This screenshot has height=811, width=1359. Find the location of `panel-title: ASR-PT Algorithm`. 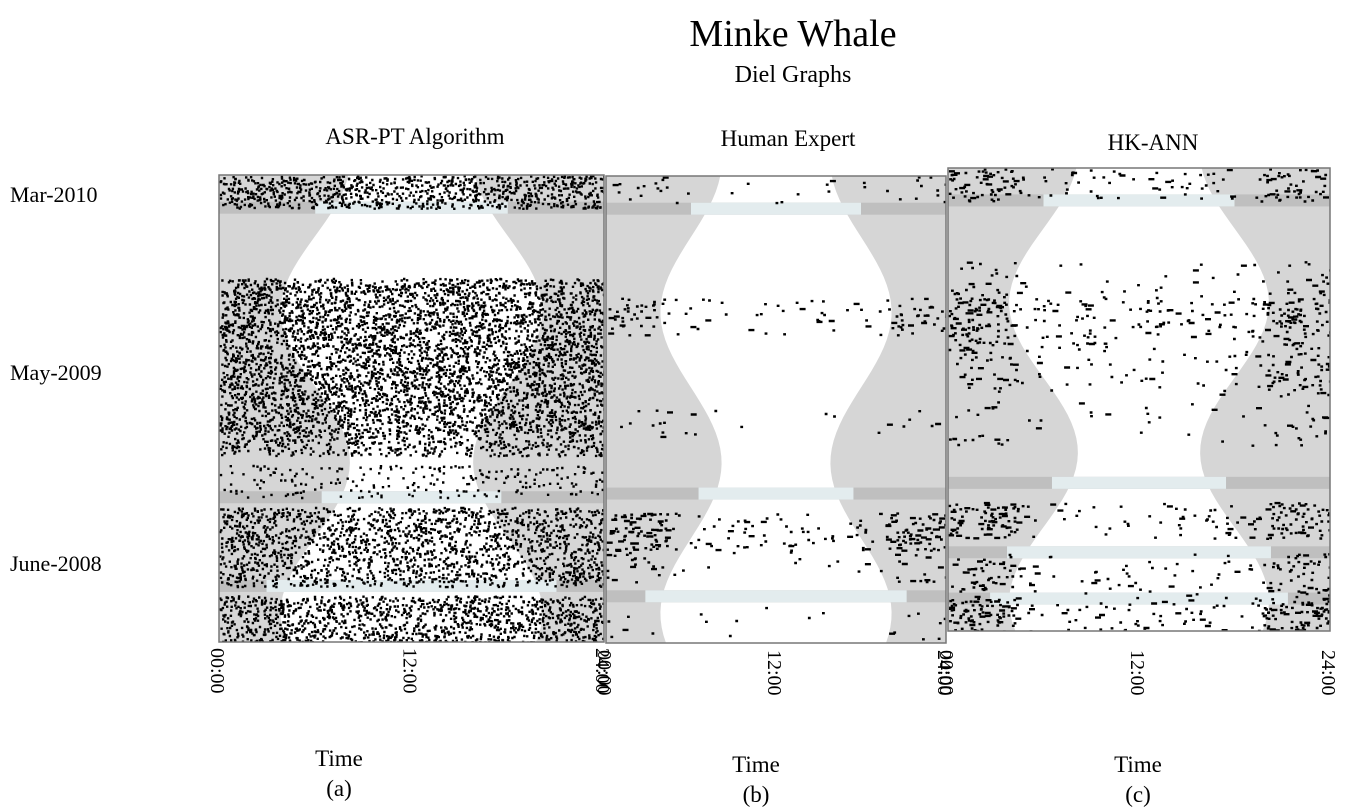

panel-title: ASR-PT Algorithm is located at coordinates (414, 136).